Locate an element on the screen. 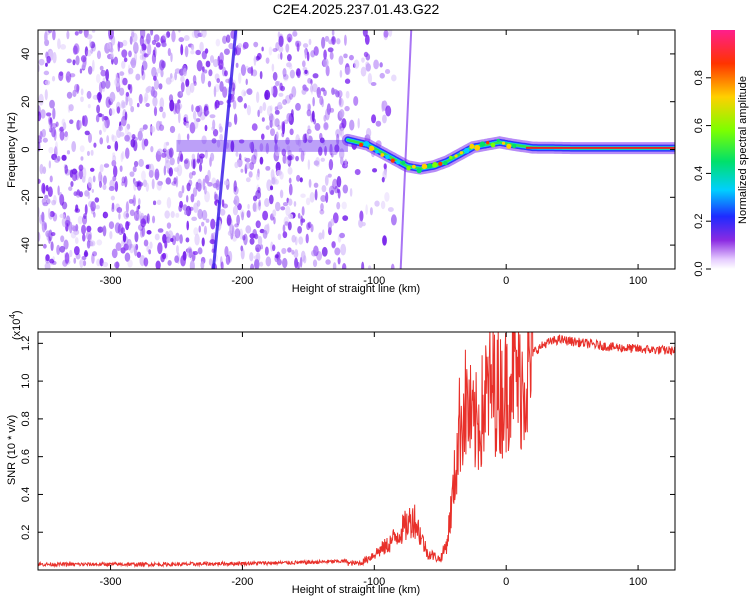 The height and width of the screenshot is (600, 750). y-tick-label: 40 is located at coordinates (26, 54).